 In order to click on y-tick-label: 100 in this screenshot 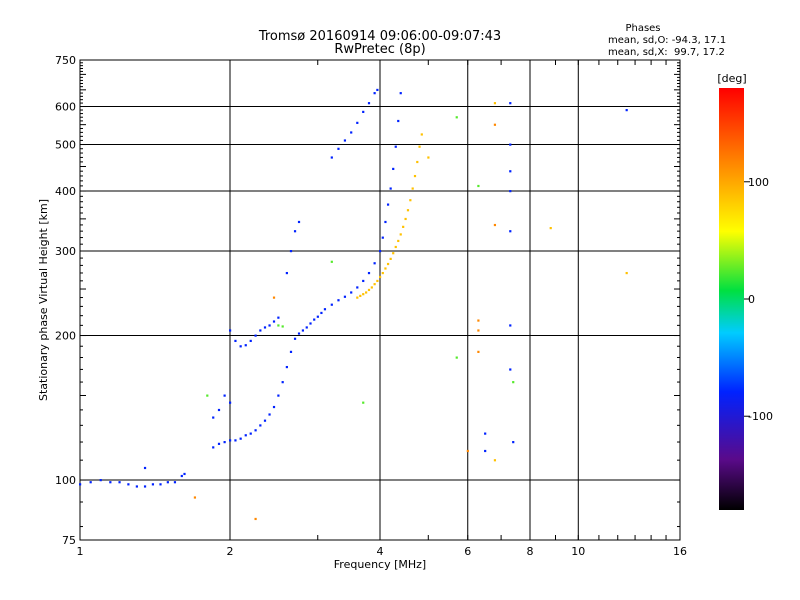, I will do `click(65, 480)`.